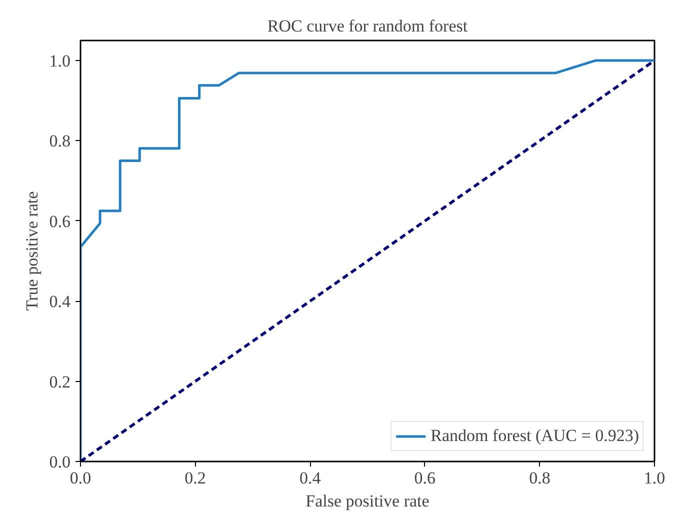  I want to click on y-tick-label: 0.6, so click(59, 221).